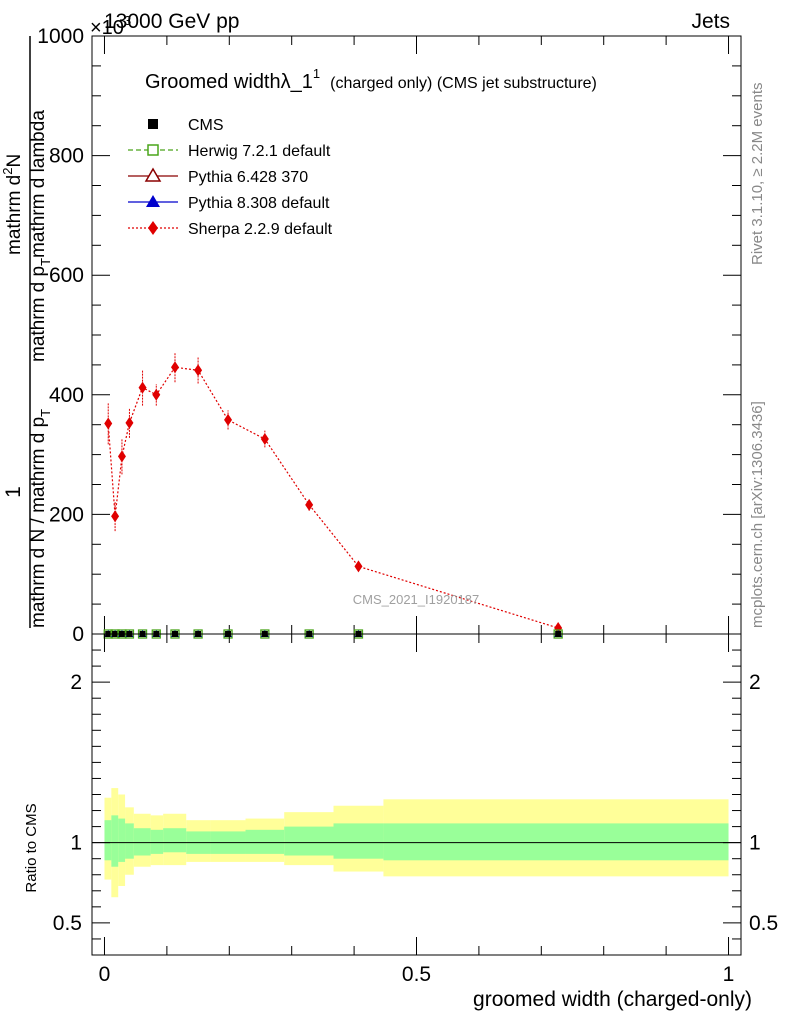  Describe the element at coordinates (153, 150) in the screenshot. I see `legend-marker-open-square` at that location.